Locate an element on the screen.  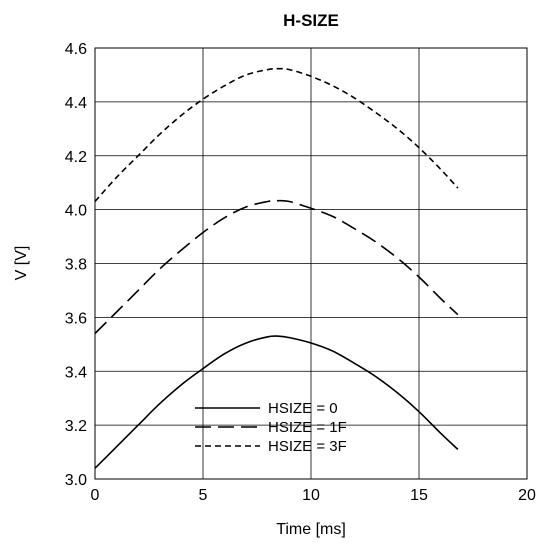
legend: HSIZE = 0 HSIZE = 1F HSIZE = 3F is located at coordinates (271, 427).